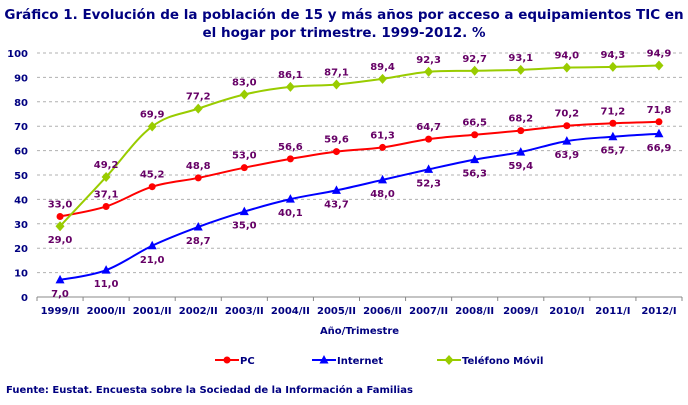 Image resolution: width=688 pixels, height=405 pixels. What do you see at coordinates (382, 67) in the screenshot?
I see `data-label: 89,4` at bounding box center [382, 67].